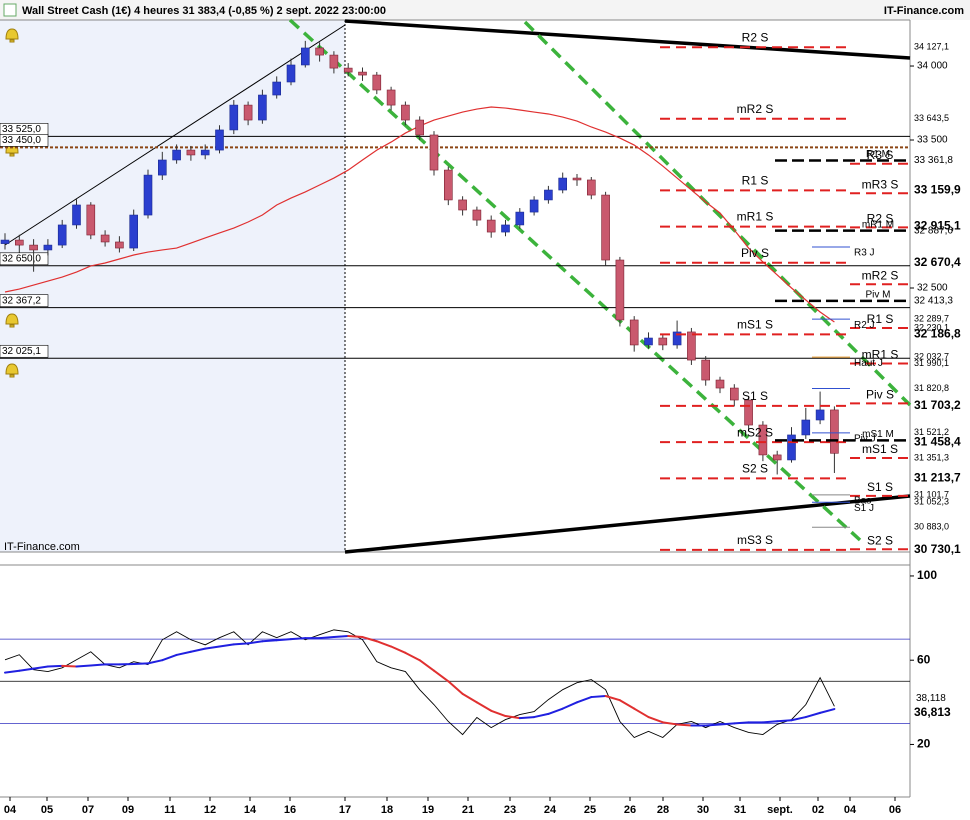 This screenshot has height=820, width=970. Describe the element at coordinates (428, 810) in the screenshot. I see `x-tick-label: 19` at that location.